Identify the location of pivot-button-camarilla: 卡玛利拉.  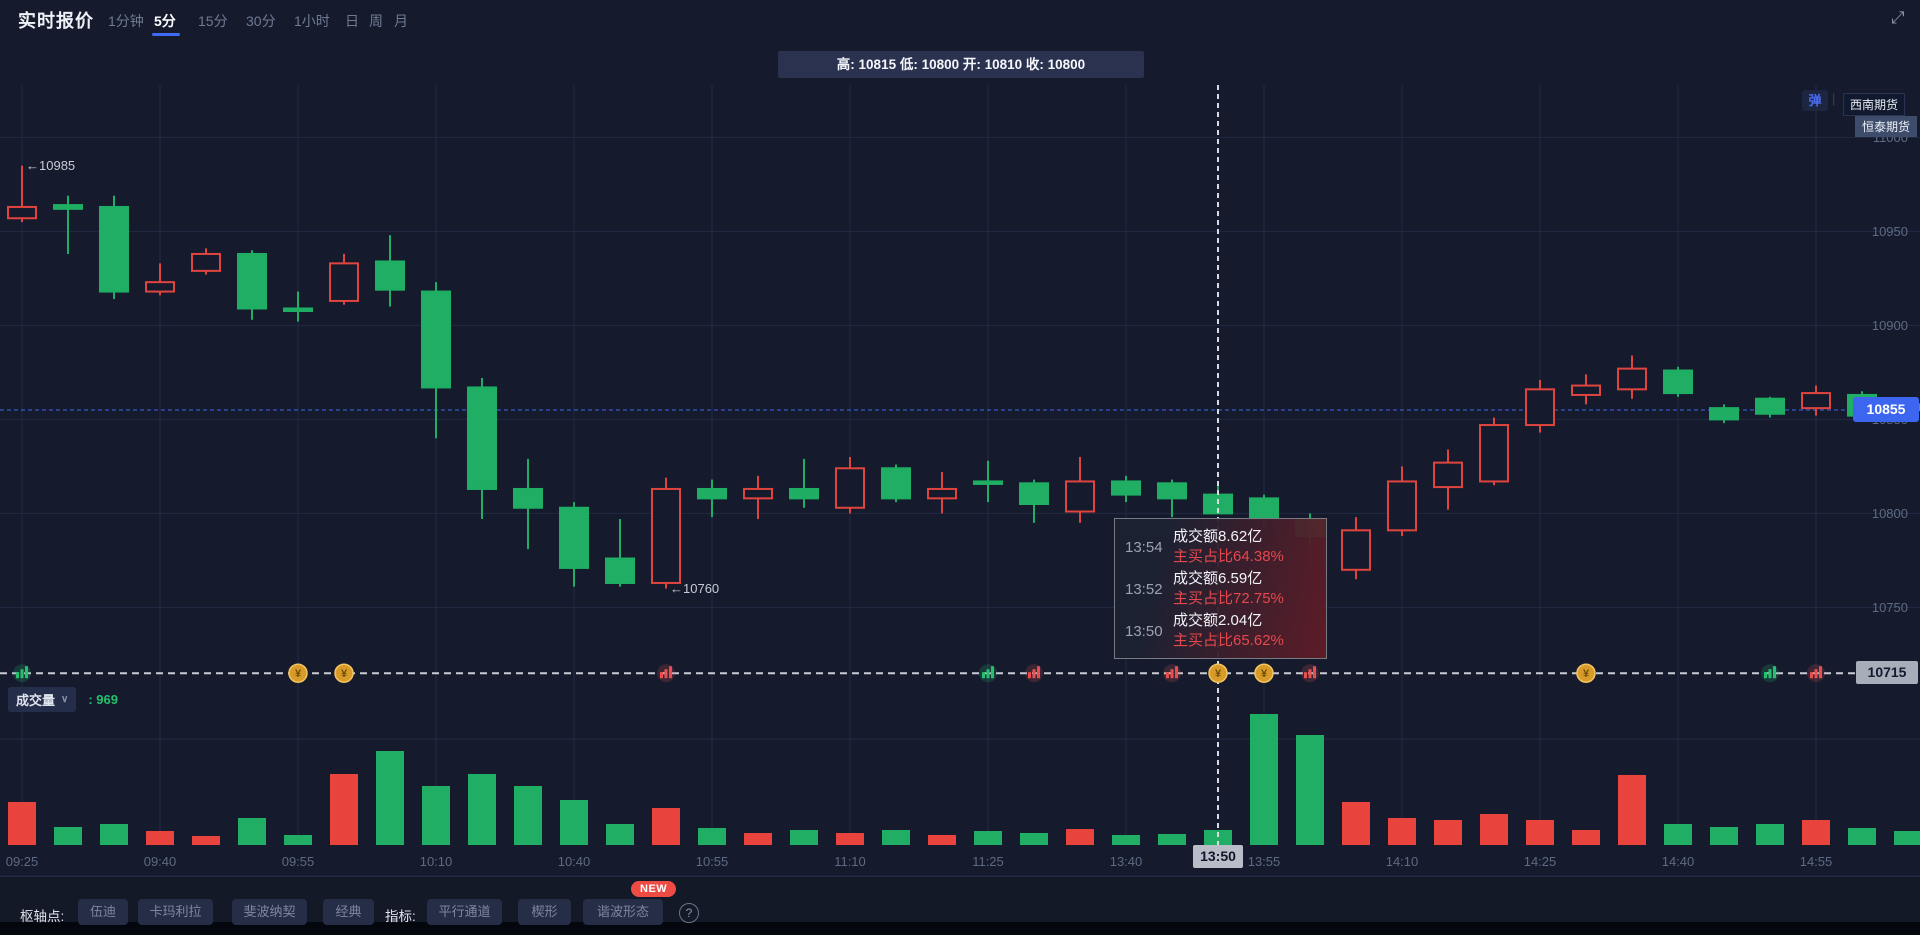
(175, 912).